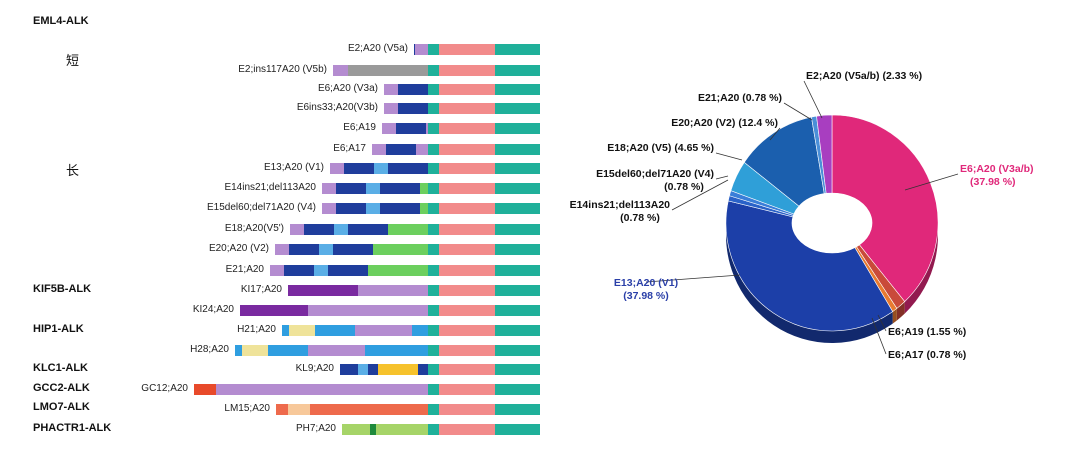 This screenshot has height=466, width=1080. Describe the element at coordinates (315, 428) in the screenshot. I see `variant-label: PH7;A20` at that location.